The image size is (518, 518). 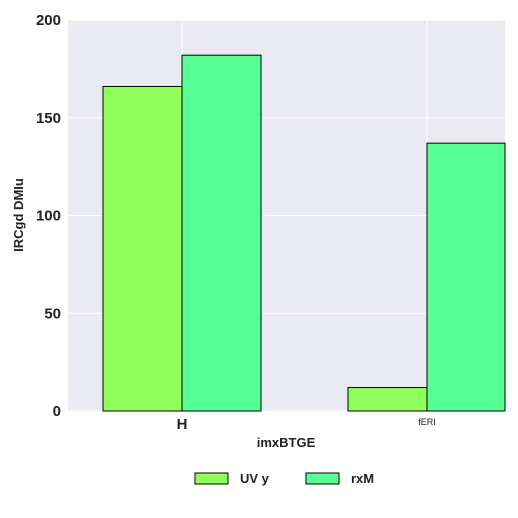 I want to click on legend-label: UV y, so click(x=255, y=478).